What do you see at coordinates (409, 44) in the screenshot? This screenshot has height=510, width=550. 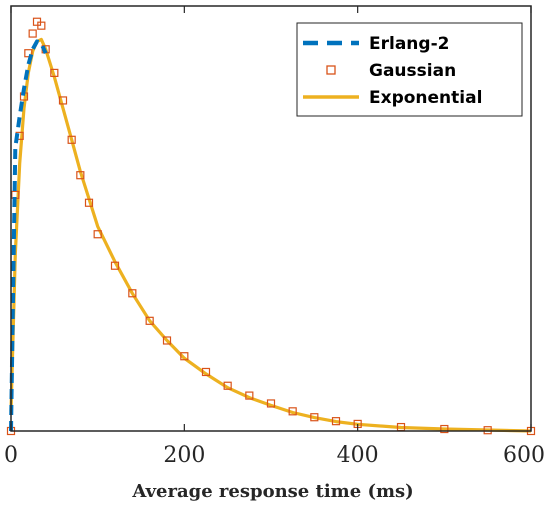 I see `legend-label-erlang-2: Erlang-2` at bounding box center [409, 44].